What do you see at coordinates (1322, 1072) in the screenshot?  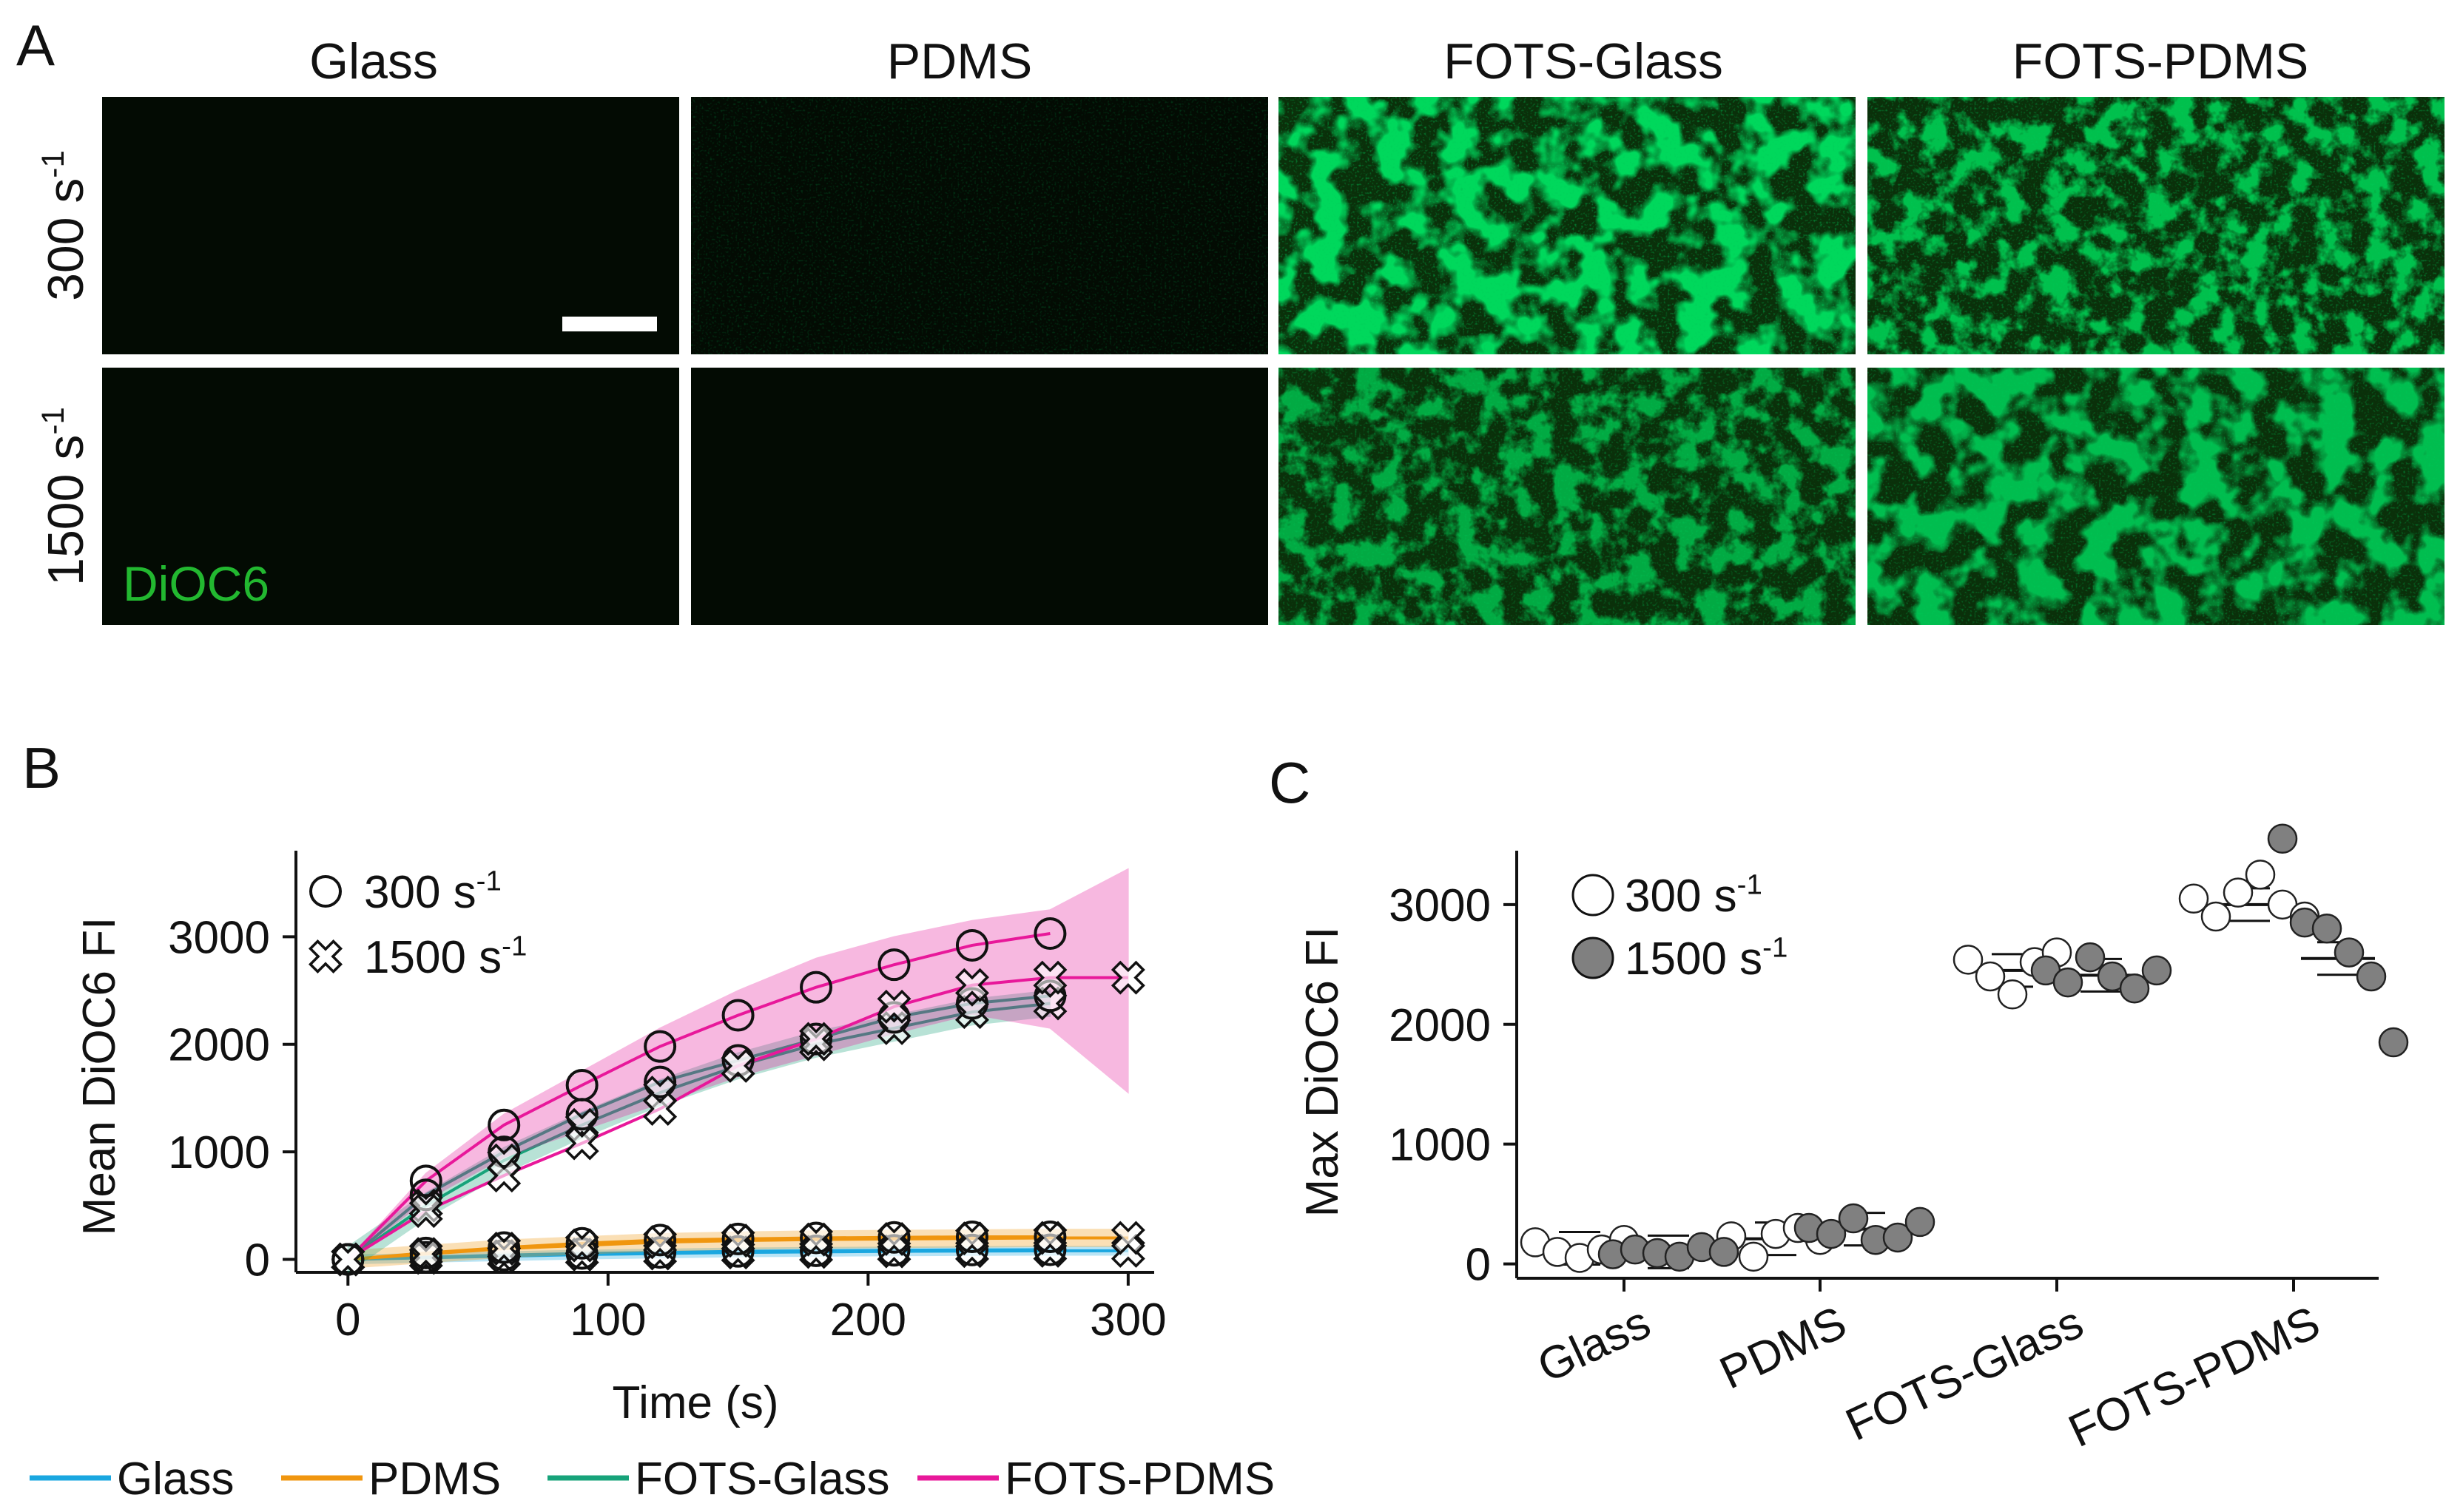 I see `y-axis-label: Max DiOC6 FI` at bounding box center [1322, 1072].